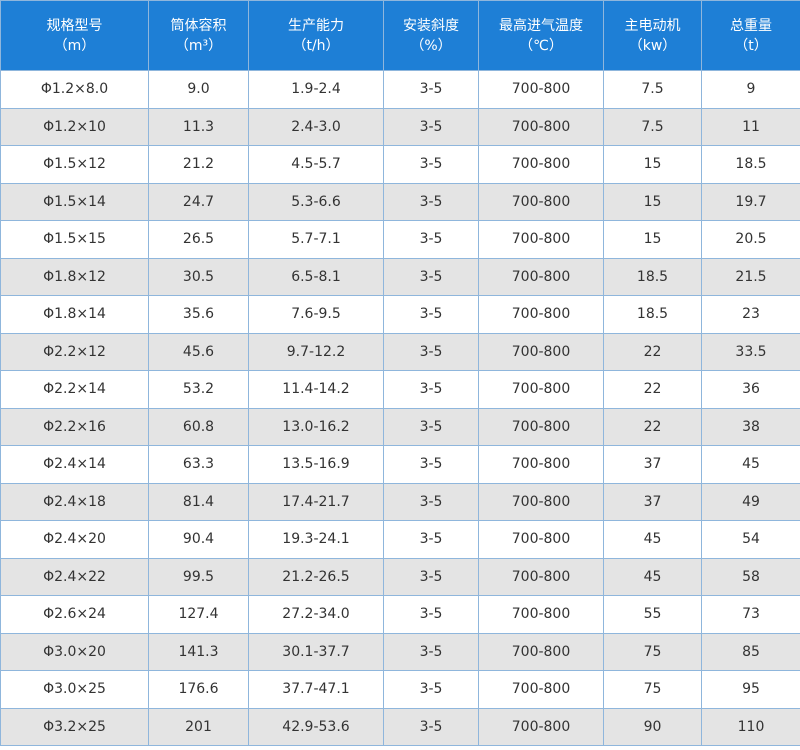  What do you see at coordinates (400, 201) in the screenshot?
I see `table-row: Φ1.5×14 24.7 5.3-6.6 3-5 700-800 15 19.7` at bounding box center [400, 201].